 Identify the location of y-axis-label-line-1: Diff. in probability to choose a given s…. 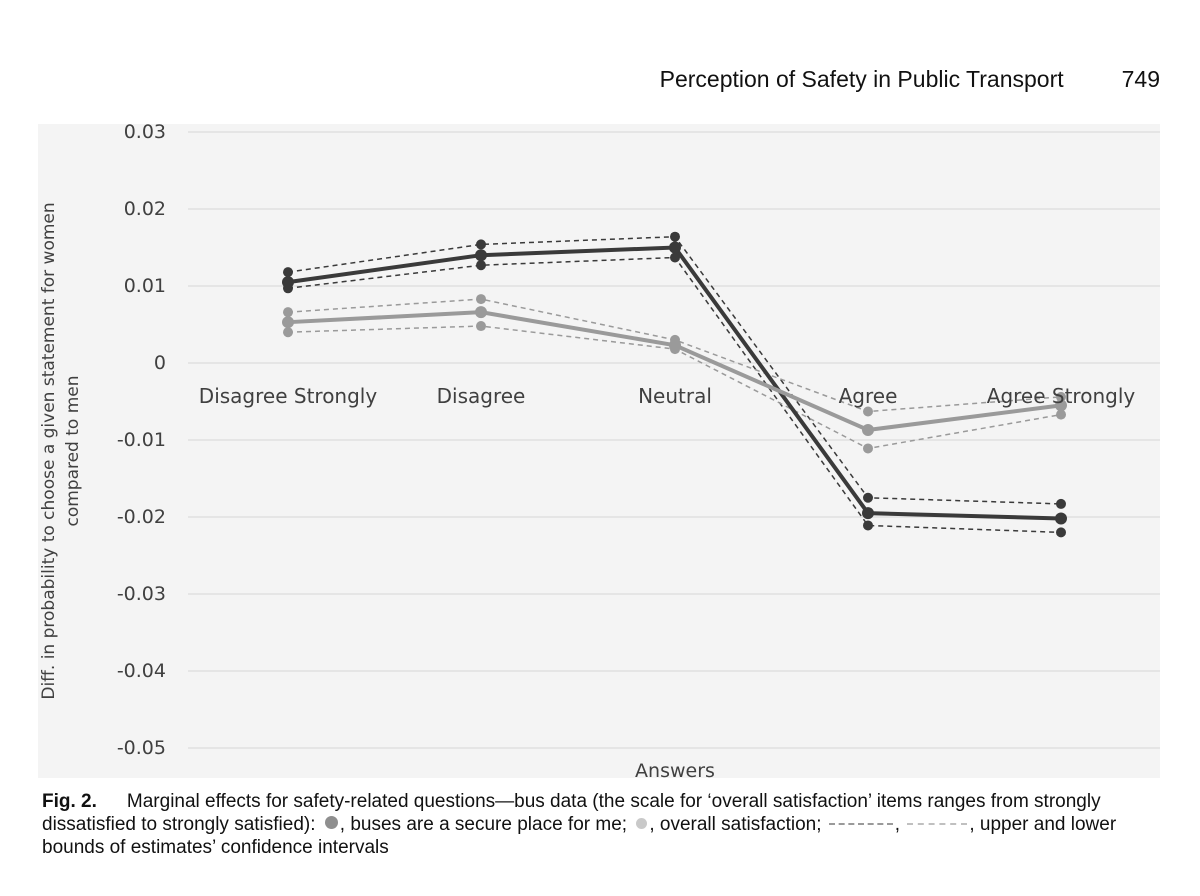
(49, 450).